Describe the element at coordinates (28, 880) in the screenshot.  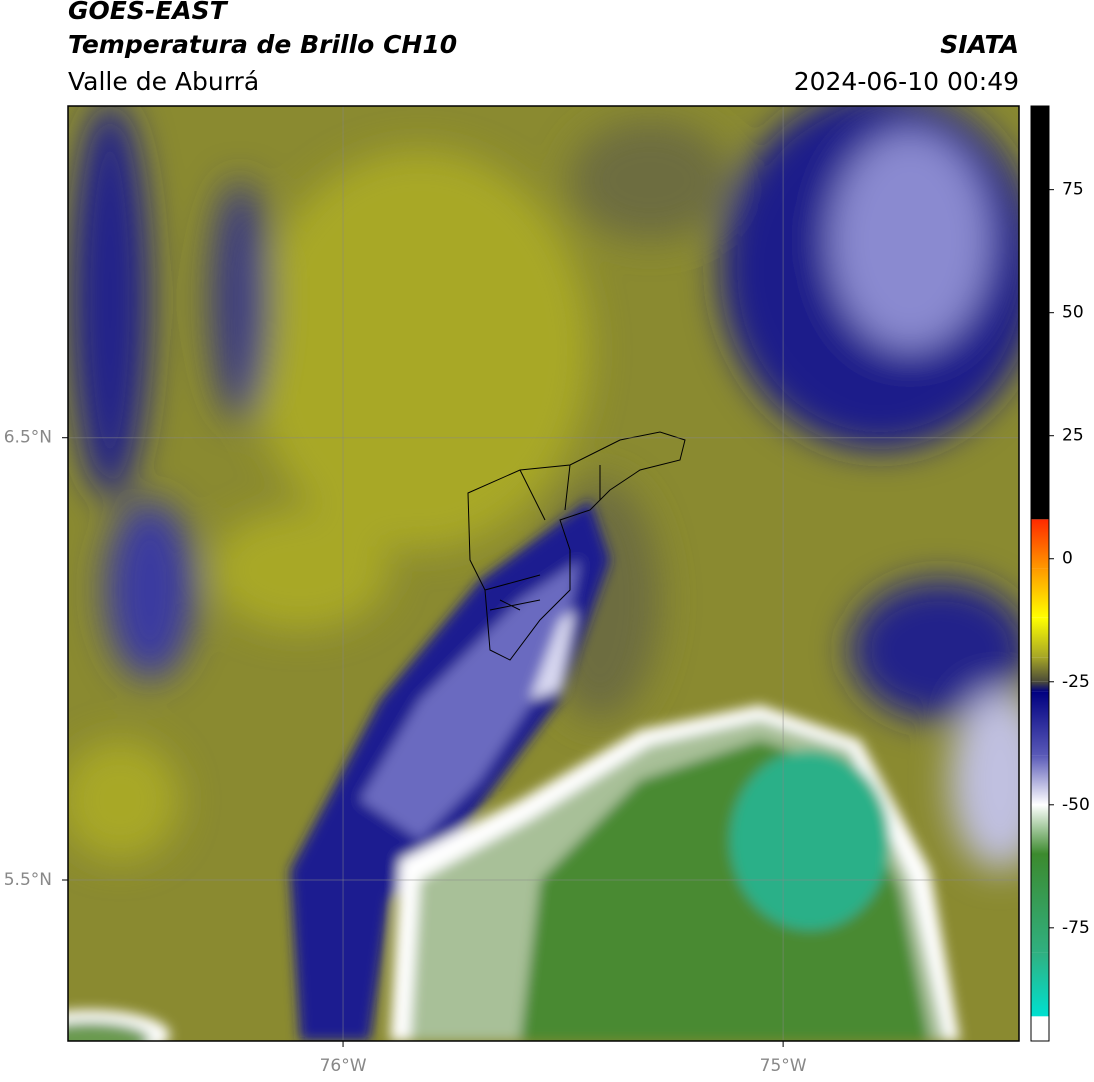
I see `y-tick-label: 5.5°N` at that location.